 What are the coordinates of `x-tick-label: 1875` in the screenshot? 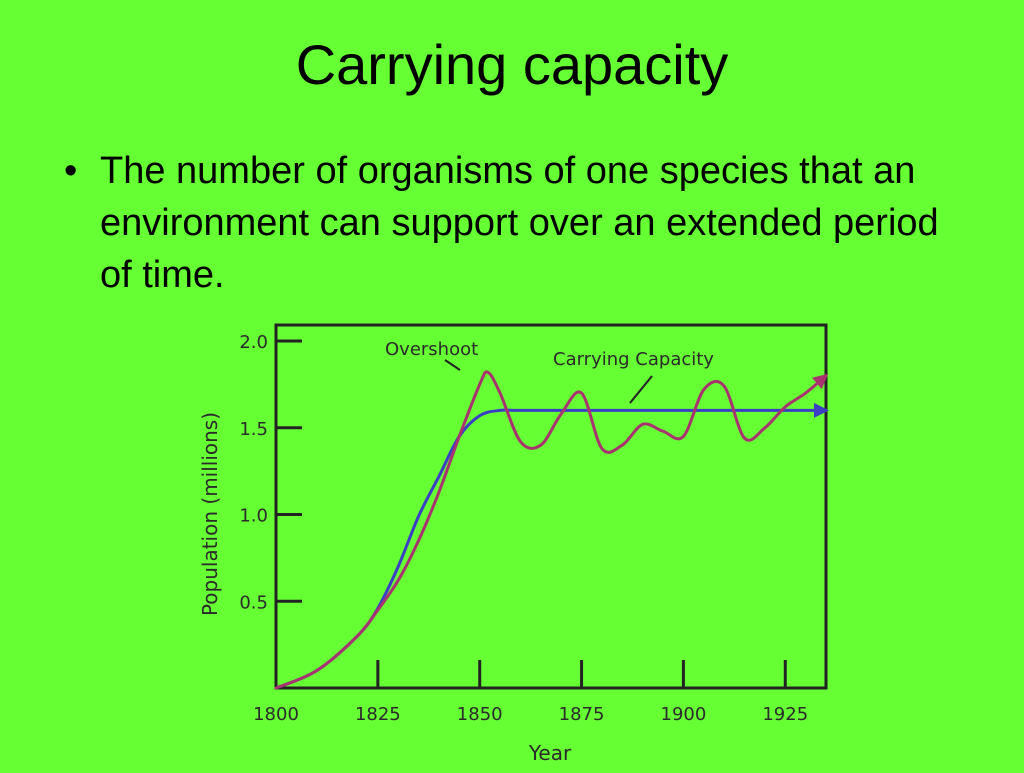 It's located at (582, 714).